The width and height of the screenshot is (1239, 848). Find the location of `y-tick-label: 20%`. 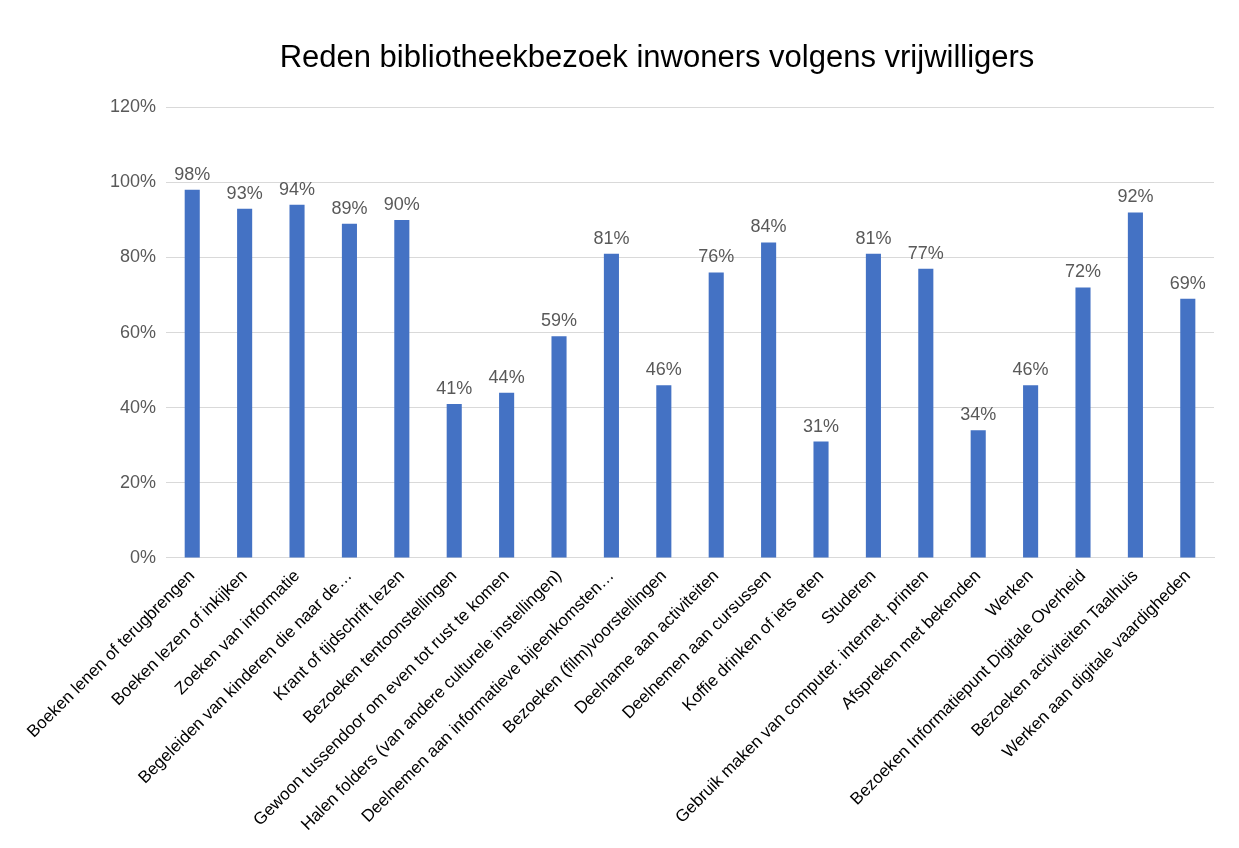

y-tick-label: 20% is located at coordinates (138, 481).